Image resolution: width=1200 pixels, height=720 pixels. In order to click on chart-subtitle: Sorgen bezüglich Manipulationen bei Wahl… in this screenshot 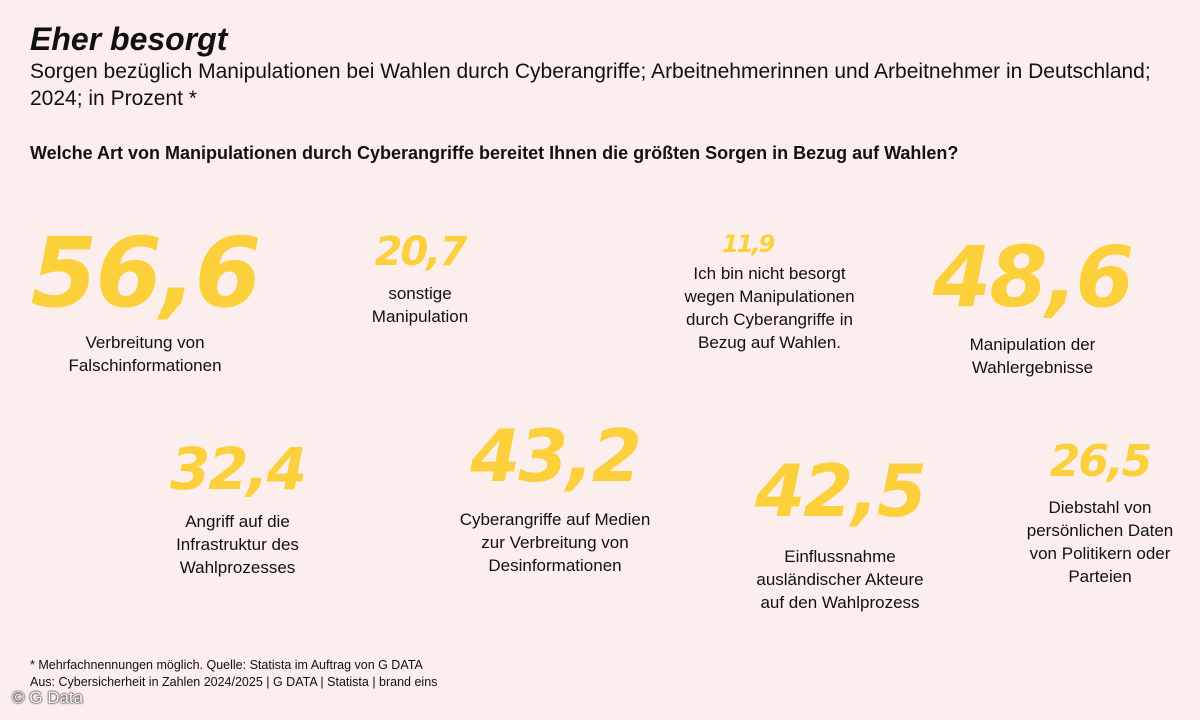, I will do `click(590, 85)`.